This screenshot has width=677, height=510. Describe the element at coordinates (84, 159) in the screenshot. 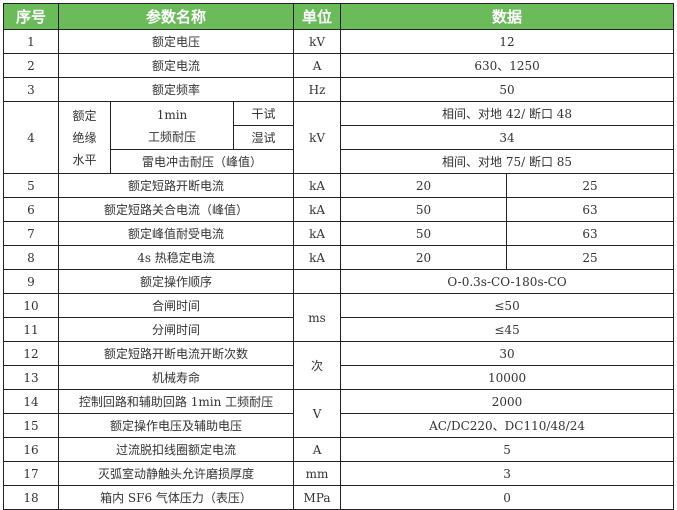

I see `group-label-line: 水平` at that location.